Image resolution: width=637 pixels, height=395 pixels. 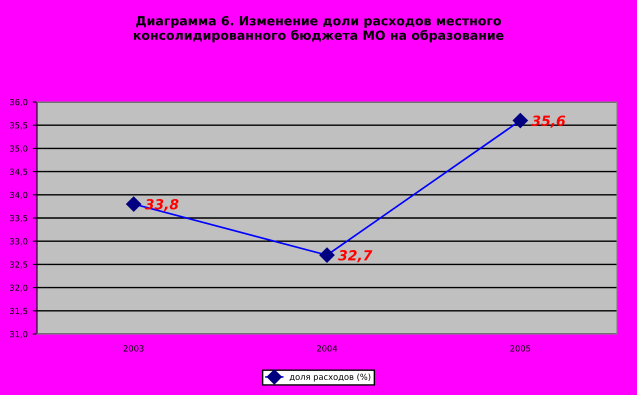 What do you see at coordinates (134, 348) in the screenshot?
I see `x-tick-label: 2003` at bounding box center [134, 348].